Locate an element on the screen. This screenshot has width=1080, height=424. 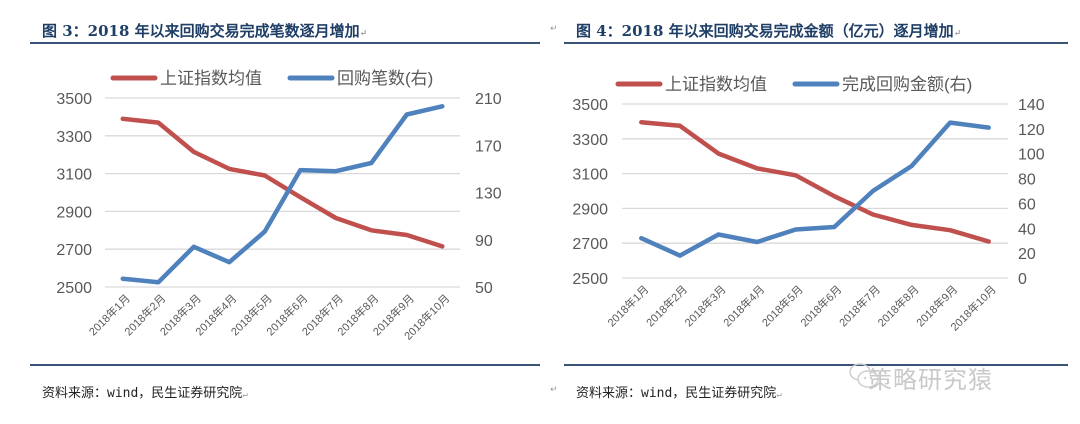
figure-4-source: 资料来源：wind，民生证券研究院↵ is located at coordinates (679, 391).